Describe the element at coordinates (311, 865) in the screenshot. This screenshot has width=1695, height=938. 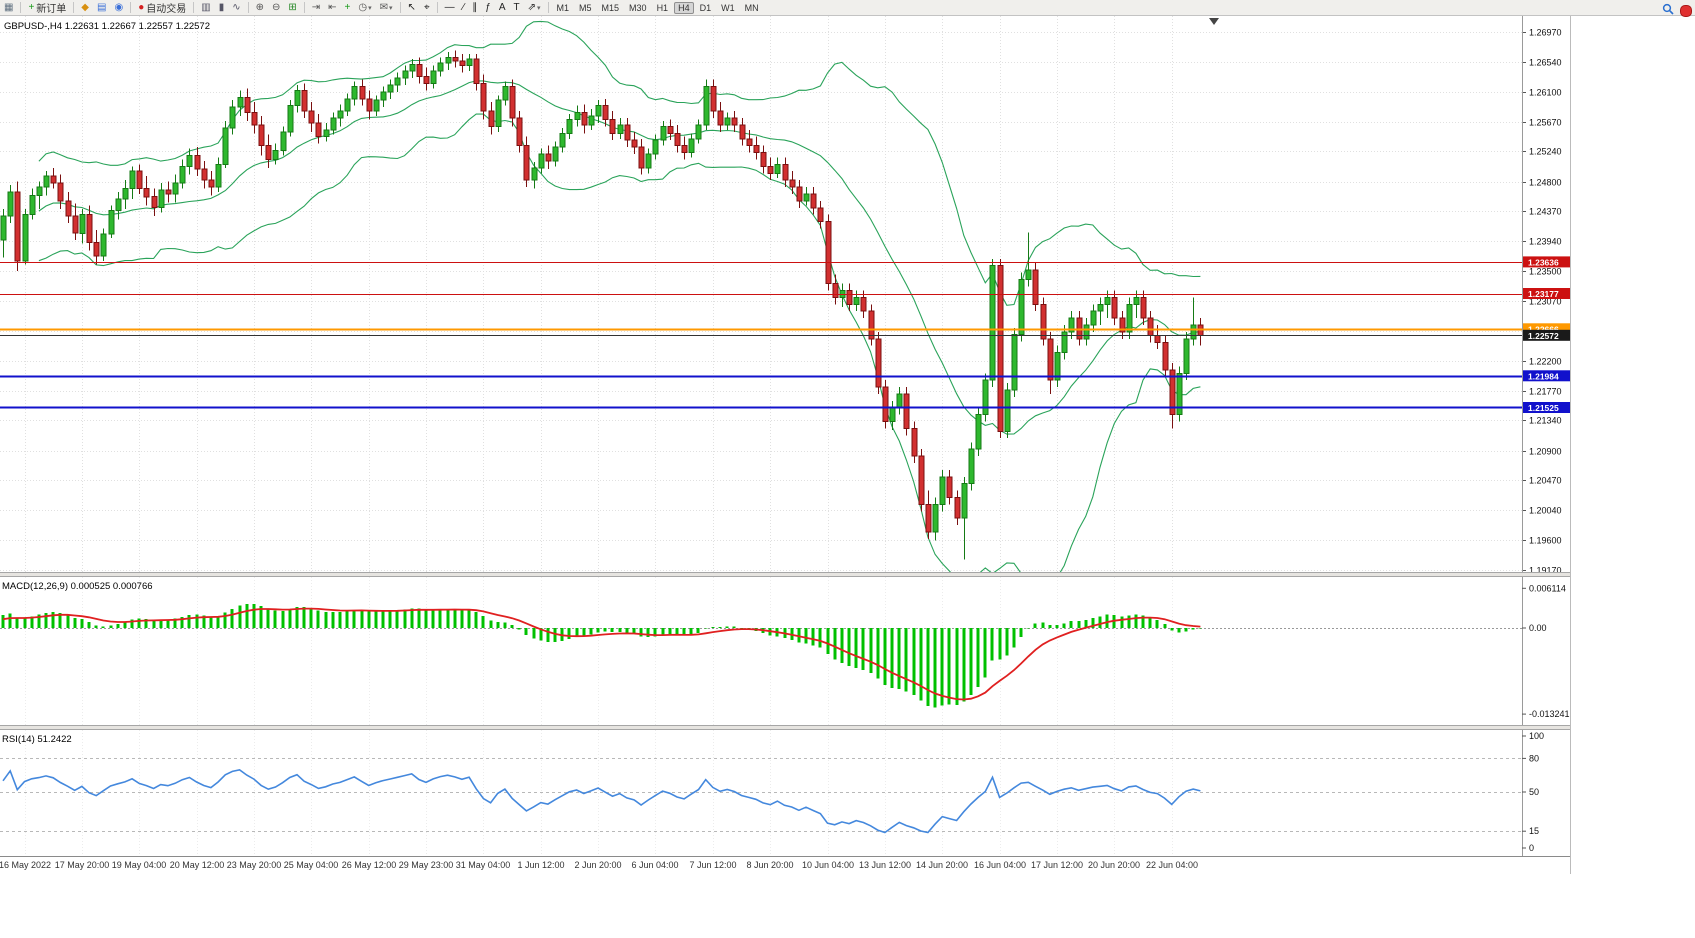
I see `time-axis-label: 25 May 04:00` at that location.